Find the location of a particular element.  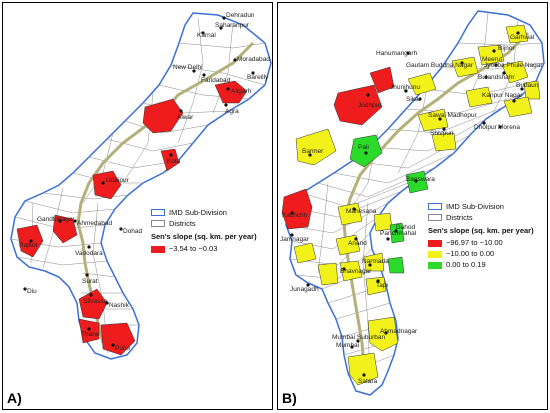

city-label: Banswara is located at coordinates (420, 179).